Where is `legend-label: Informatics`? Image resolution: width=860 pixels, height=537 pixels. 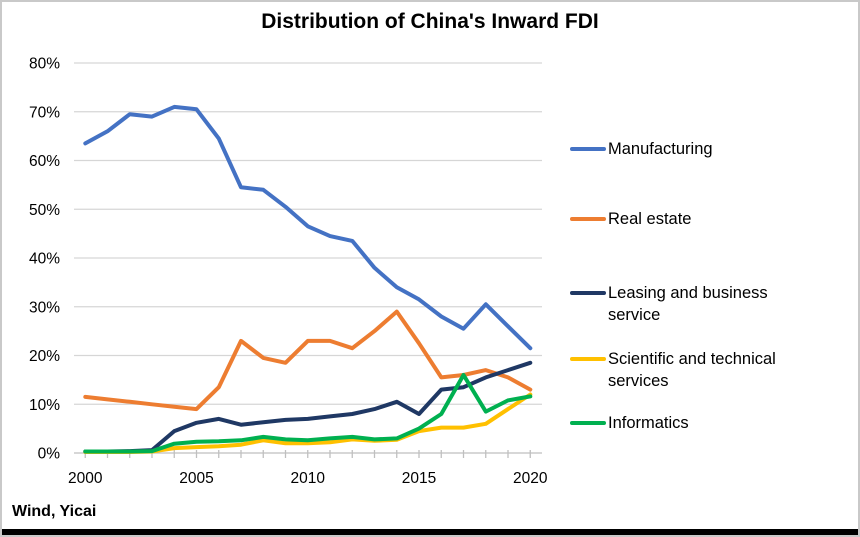
legend-label: Informatics is located at coordinates (648, 423).